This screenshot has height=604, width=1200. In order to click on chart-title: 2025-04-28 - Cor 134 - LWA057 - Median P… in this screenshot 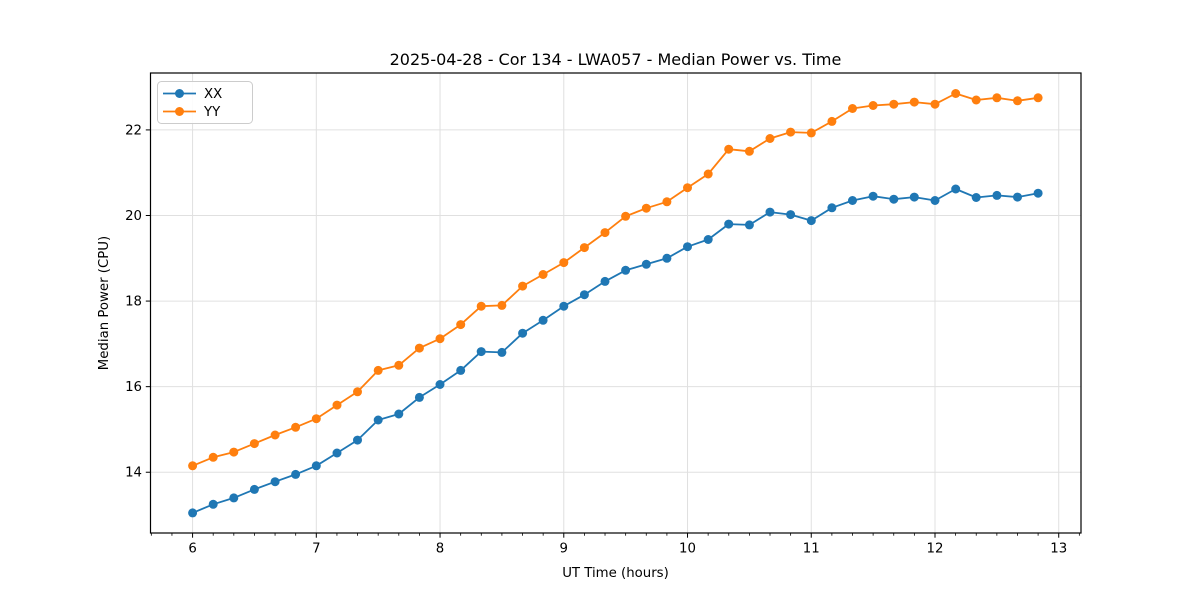, I will do `click(616, 59)`.